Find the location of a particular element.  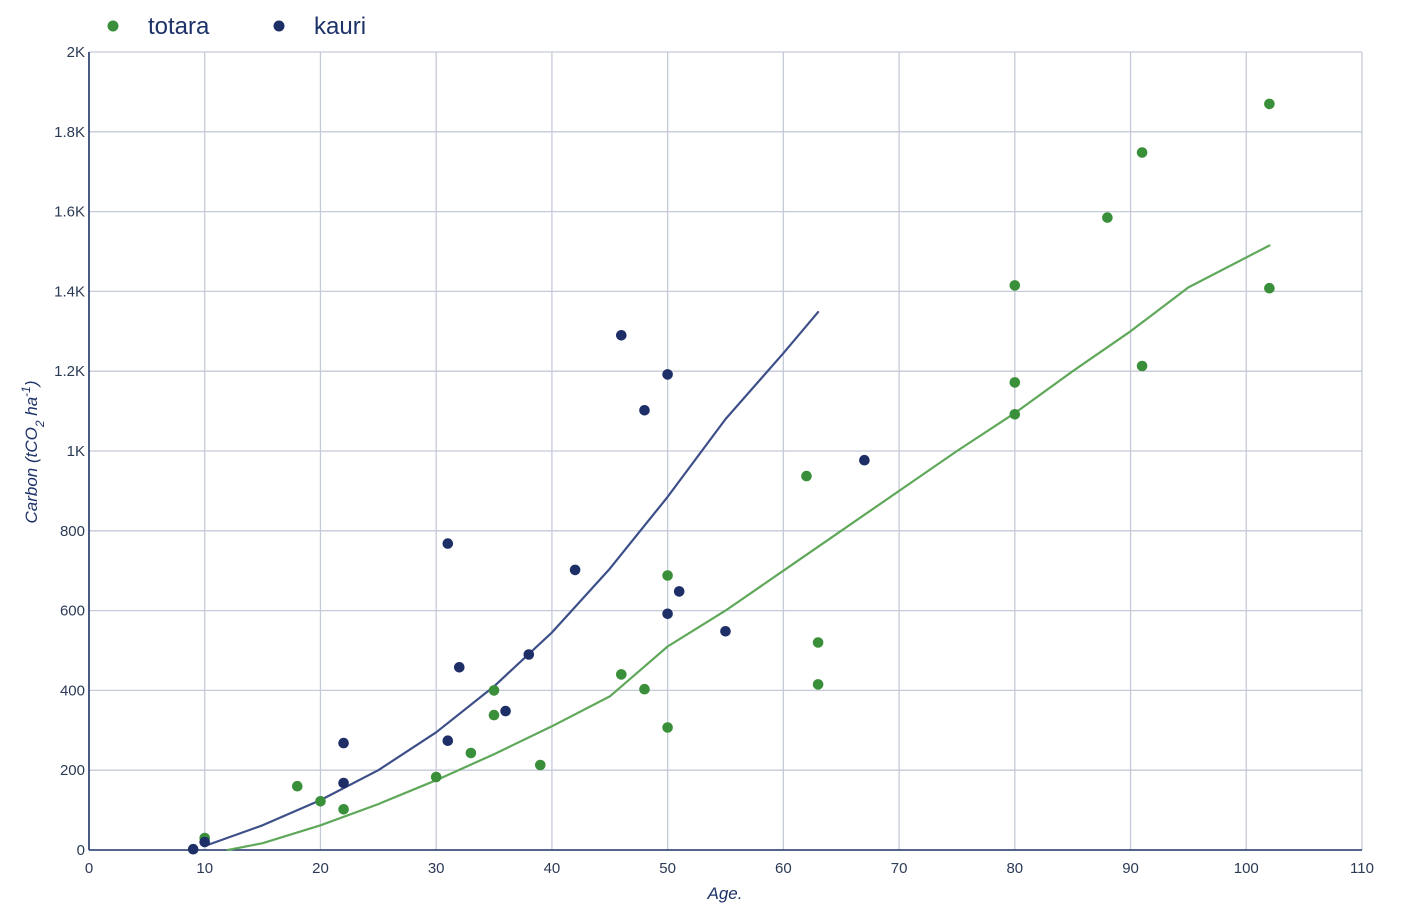

legend-item-kauri: kauri is located at coordinates (319, 26).